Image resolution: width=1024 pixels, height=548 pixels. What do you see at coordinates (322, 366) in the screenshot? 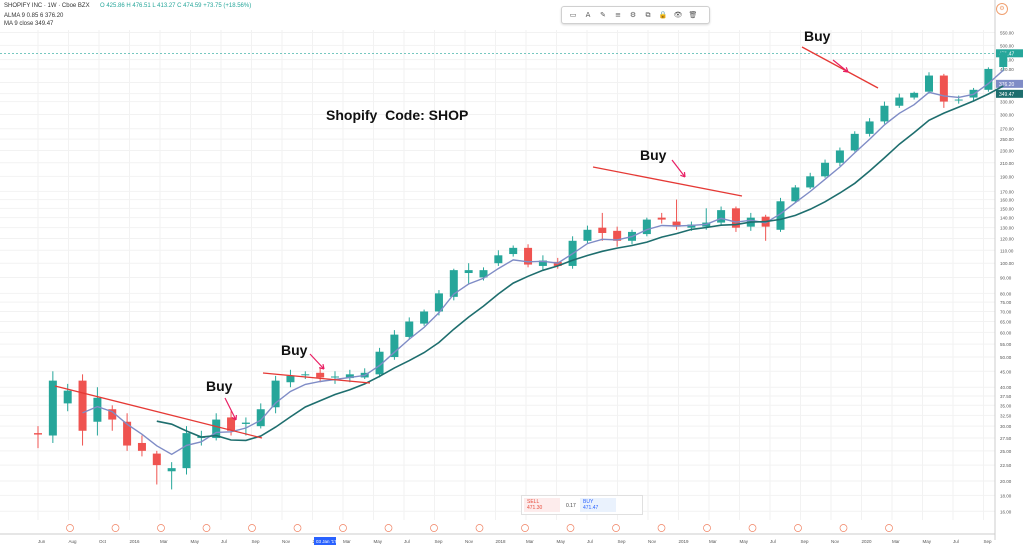
I see `buy-arrow-head` at bounding box center [322, 366].